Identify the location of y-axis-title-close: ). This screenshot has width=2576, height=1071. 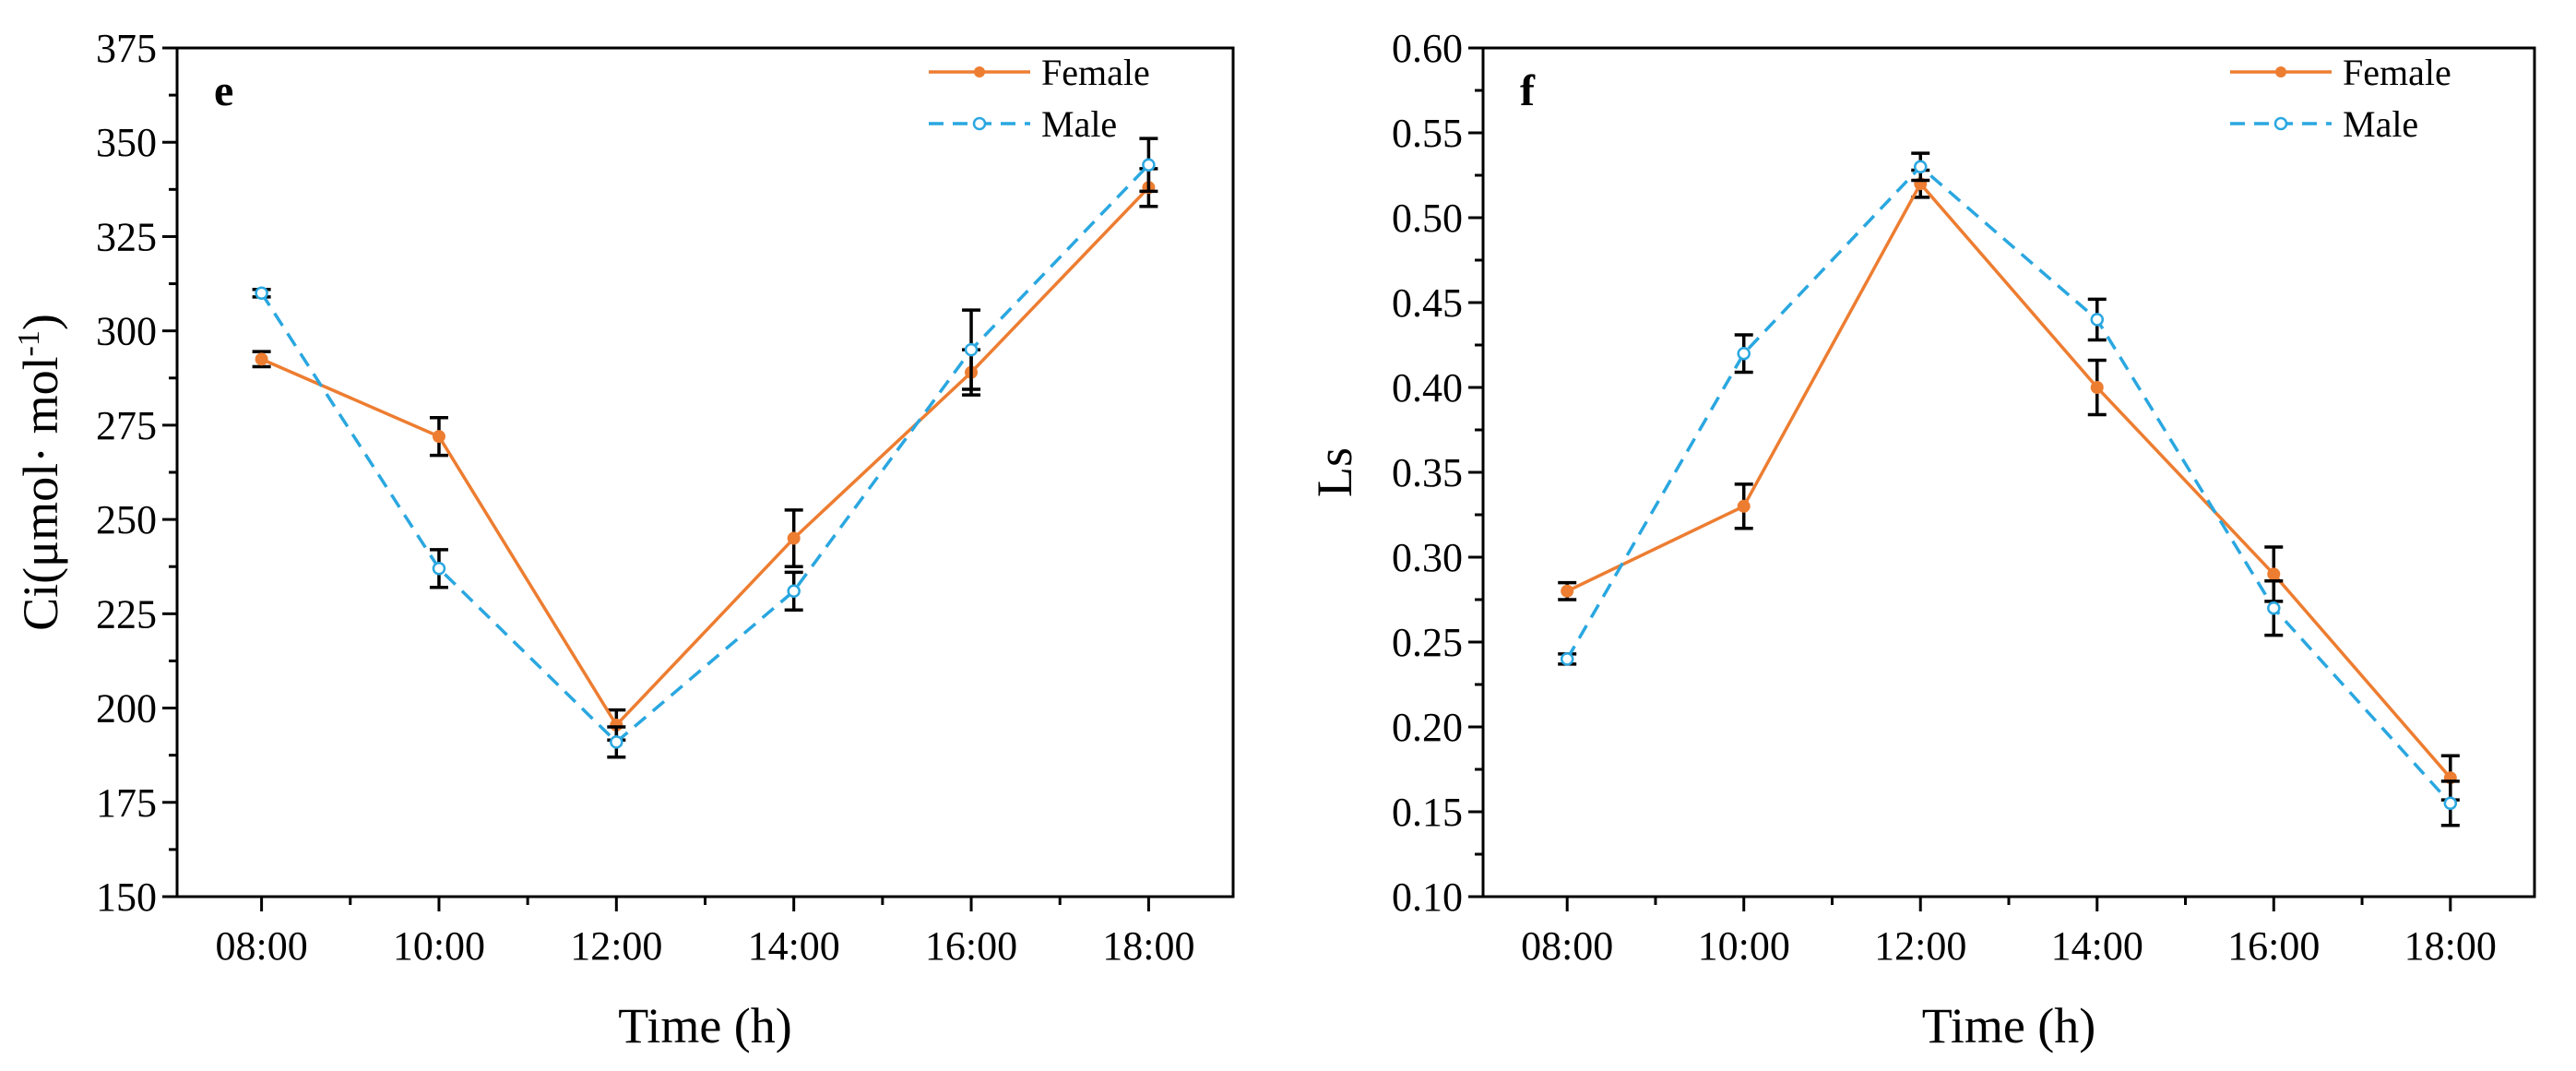
(41, 322).